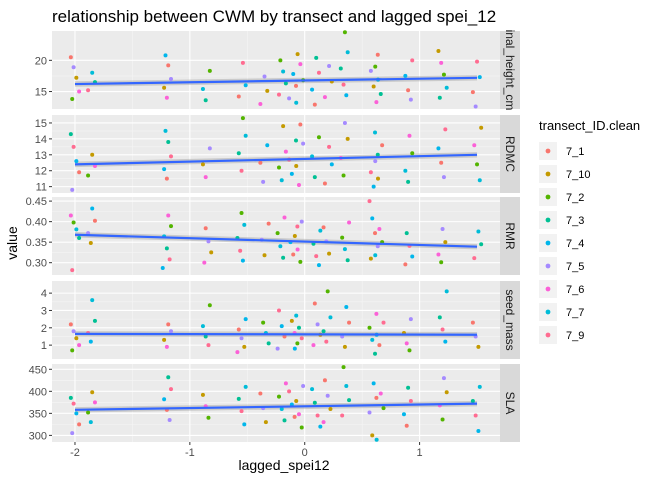 The height and width of the screenshot is (485, 672). I want to click on legend-label: 7_4, so click(575, 244).